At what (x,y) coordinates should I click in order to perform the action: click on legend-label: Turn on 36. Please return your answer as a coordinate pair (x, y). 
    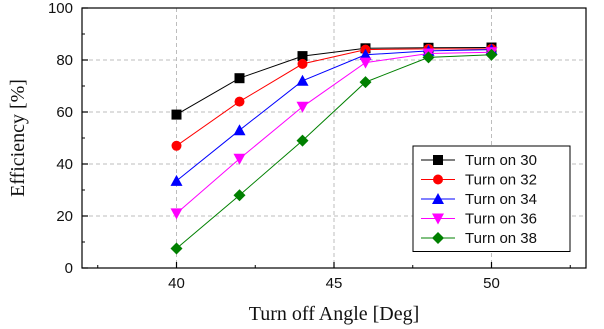
    Looking at the image, I should click on (501, 219).